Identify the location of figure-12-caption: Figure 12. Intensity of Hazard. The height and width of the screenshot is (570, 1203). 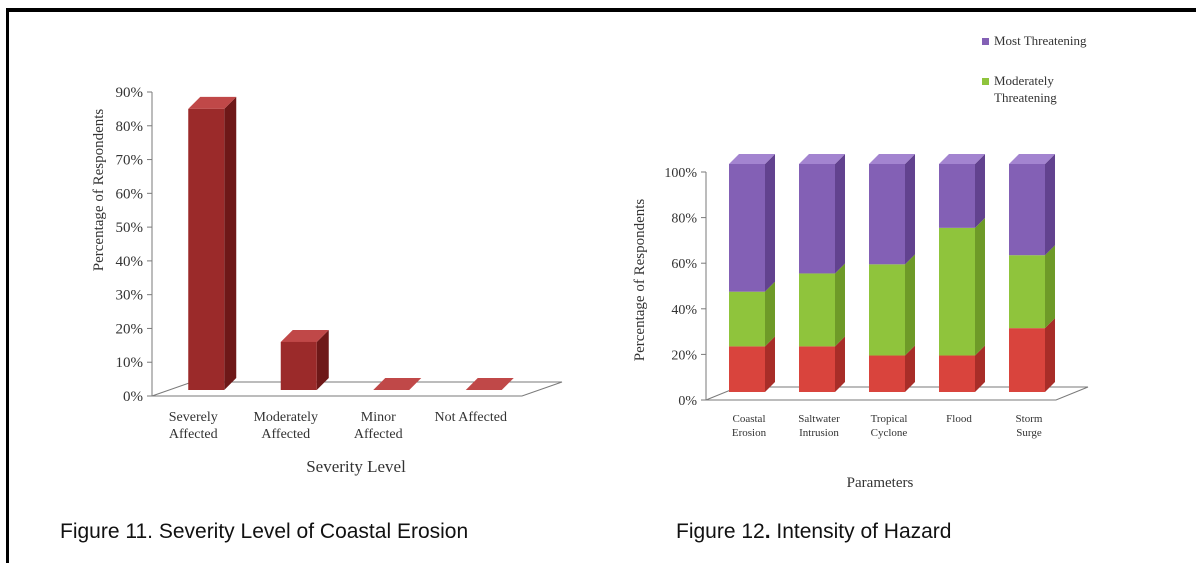
(814, 531).